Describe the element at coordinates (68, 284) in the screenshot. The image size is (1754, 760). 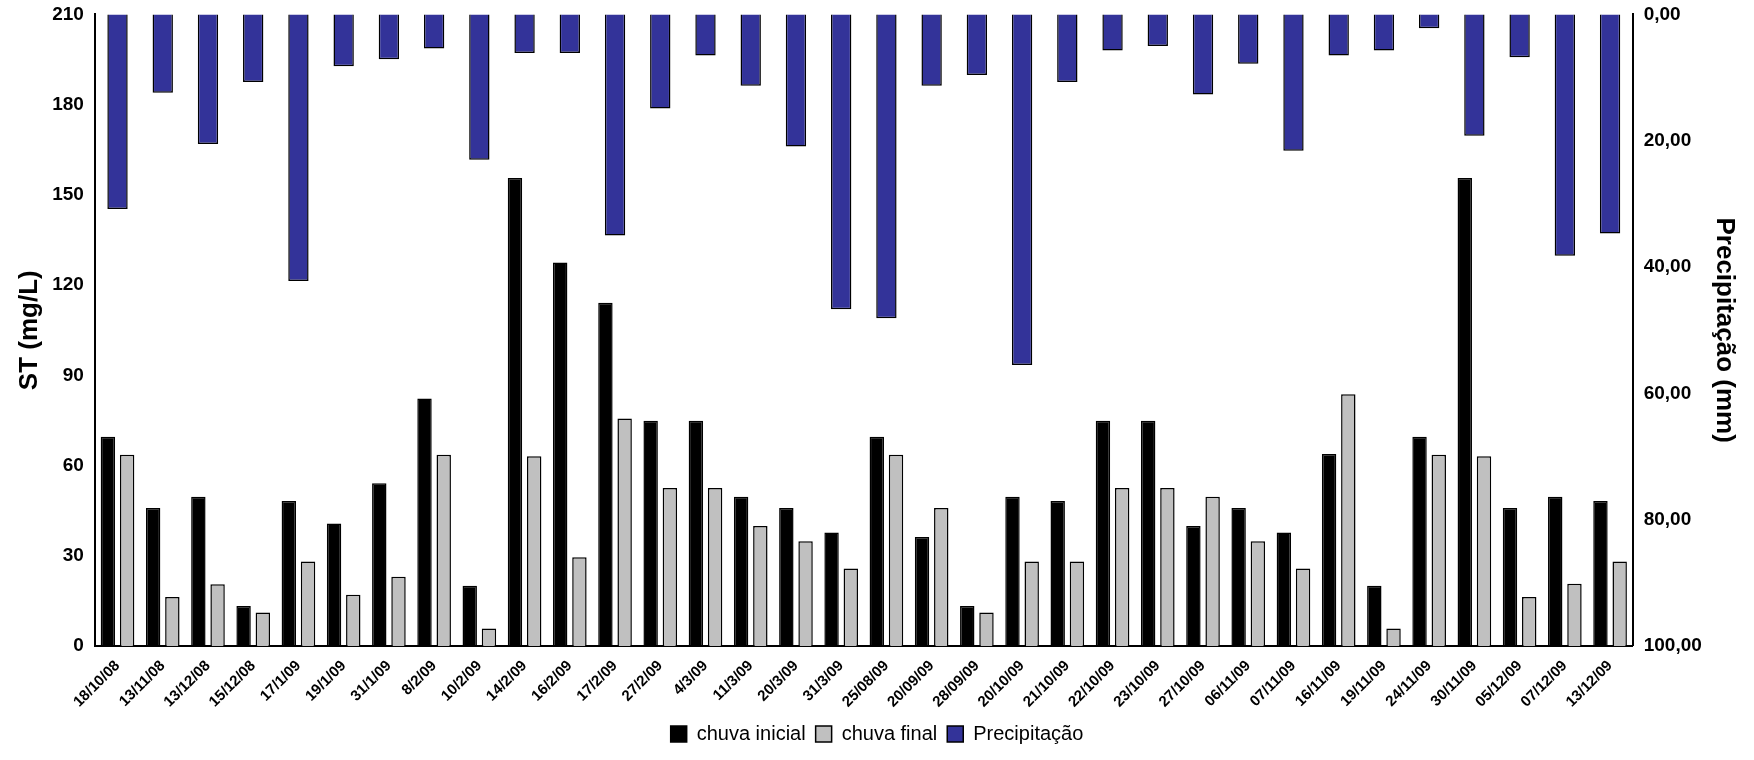
I see `y-tick-label: 120` at that location.